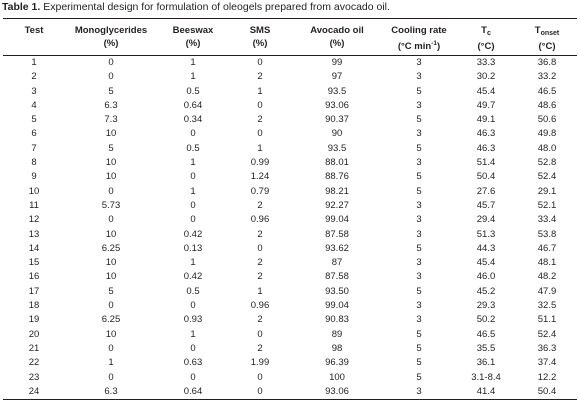 The image size is (580, 417). Describe the element at coordinates (111, 392) in the screenshot. I see `table-cell: 6.3` at that location.